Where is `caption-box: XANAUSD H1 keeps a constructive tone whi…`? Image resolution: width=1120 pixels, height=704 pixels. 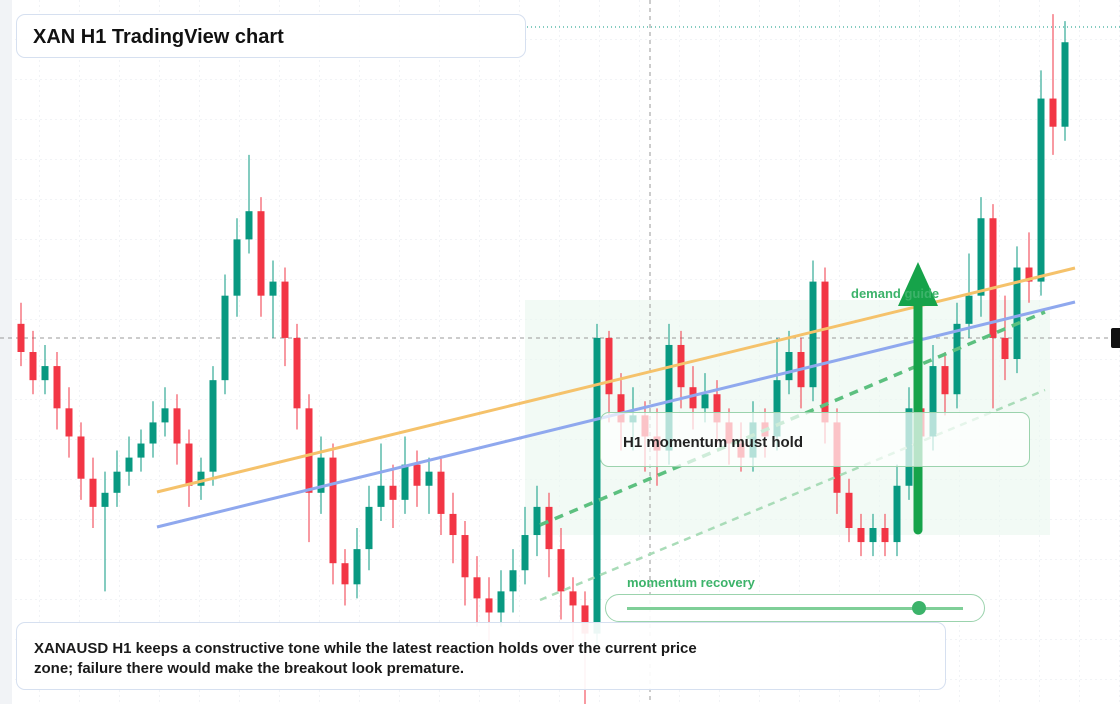 caption-box: XANAUSD H1 keeps a constructive tone whi… is located at coordinates (481, 656).